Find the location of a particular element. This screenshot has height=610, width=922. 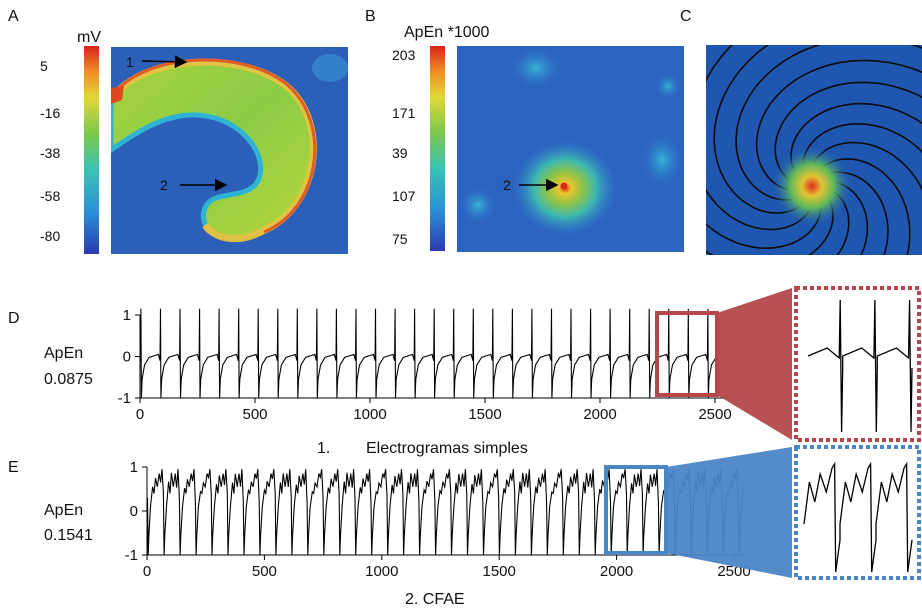

panel-b-tick: 203 is located at coordinates (404, 55).